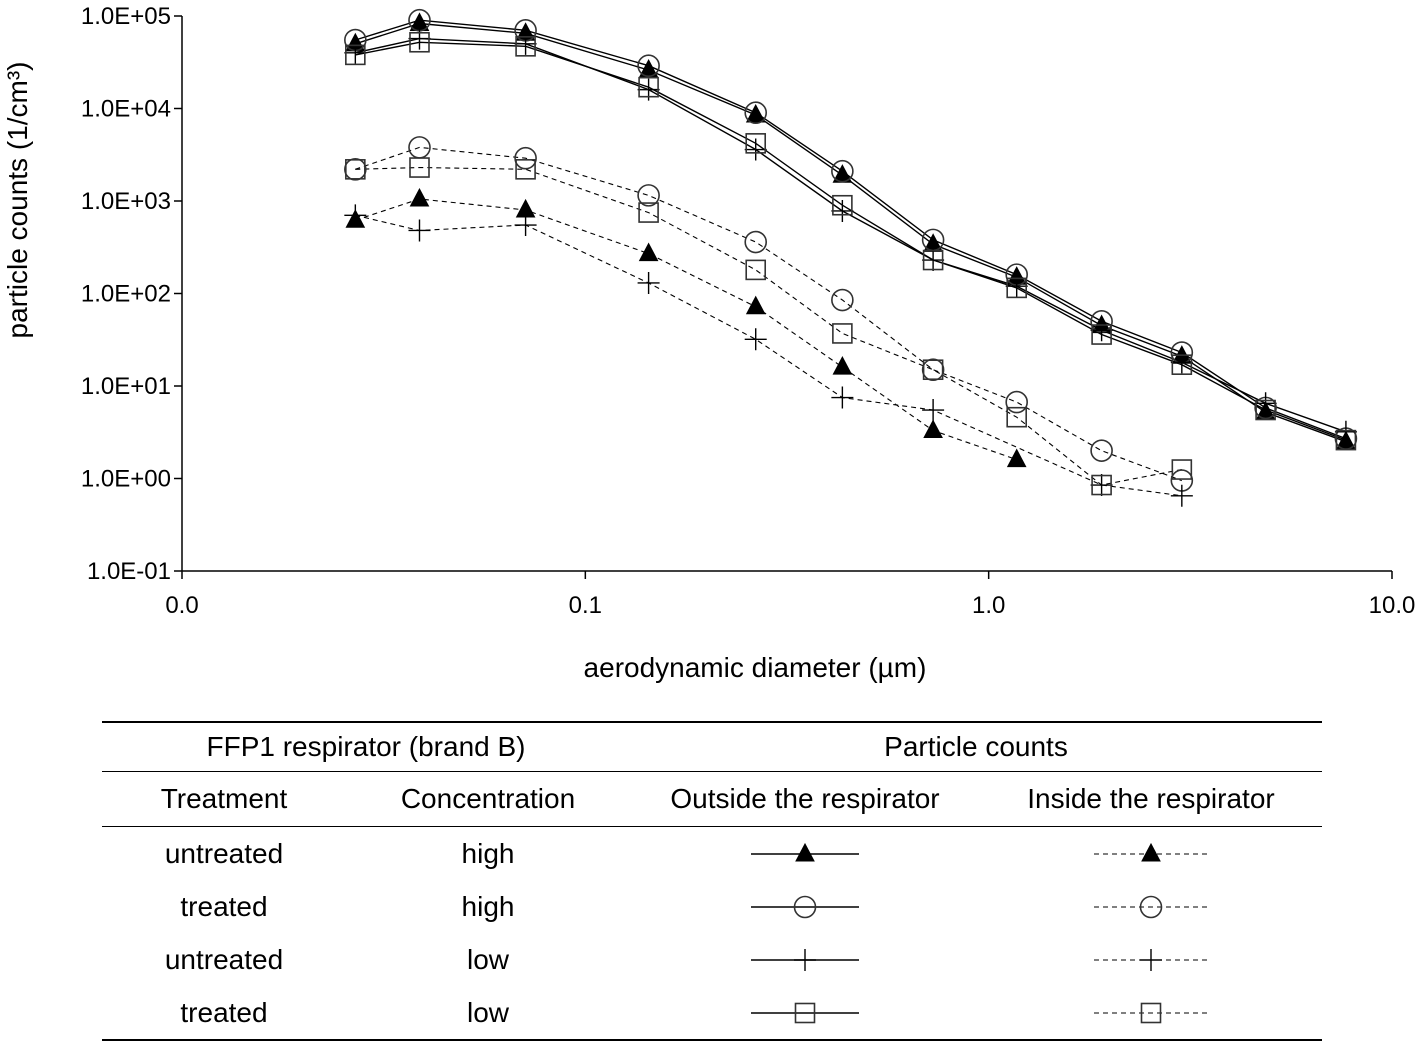 This screenshot has height=1046, width=1422. Describe the element at coordinates (712, 1013) in the screenshot. I see `legend-row: treated low` at that location.